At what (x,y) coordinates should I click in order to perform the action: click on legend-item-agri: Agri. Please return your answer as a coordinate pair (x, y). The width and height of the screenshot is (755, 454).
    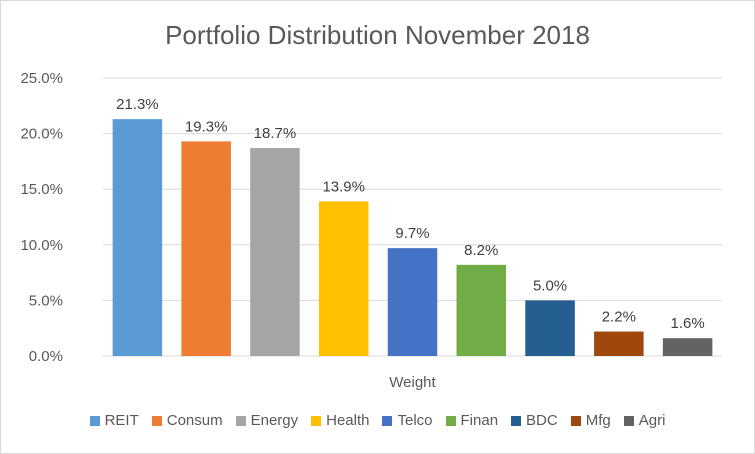
    Looking at the image, I should click on (644, 420).